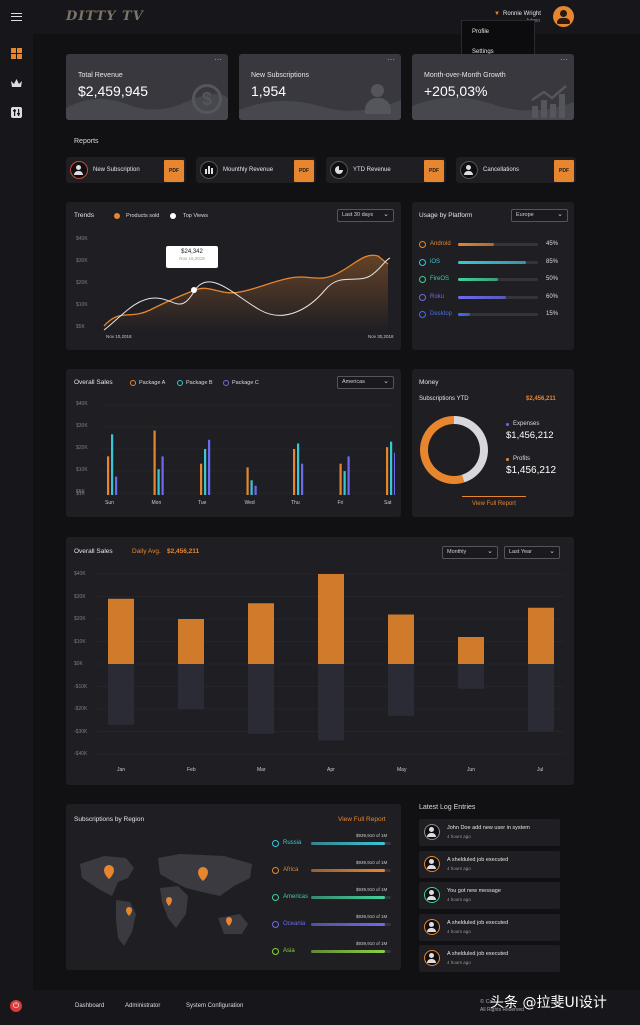  Describe the element at coordinates (494, 501) in the screenshot. I see `view-full-report-link: View Full Report` at that location.